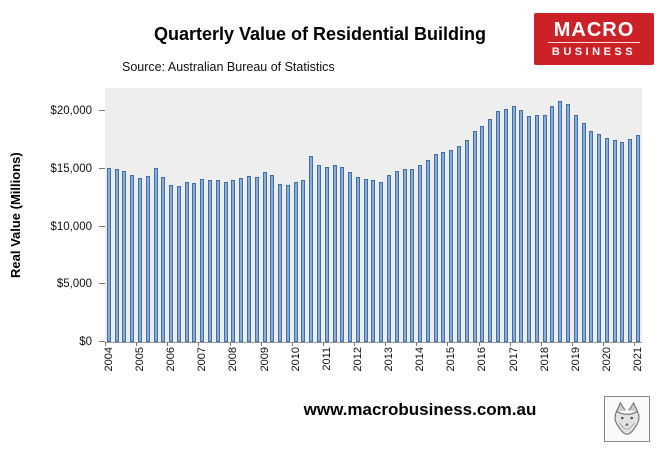 The width and height of the screenshot is (660, 450). I want to click on y-ticks: $0 $5,000 $10,000 $15,000 $20,000, so click(70, 218).